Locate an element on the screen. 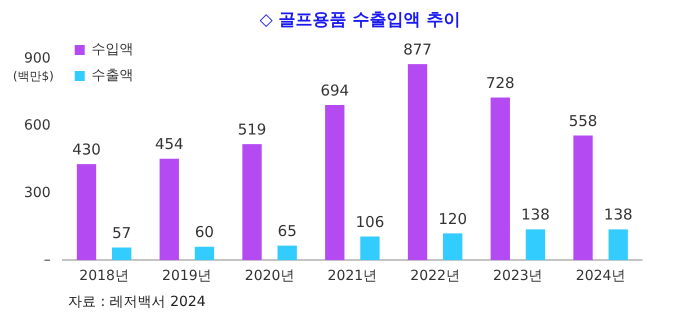 This screenshot has height=334, width=680. y-tick-label: 300 is located at coordinates (37, 192).